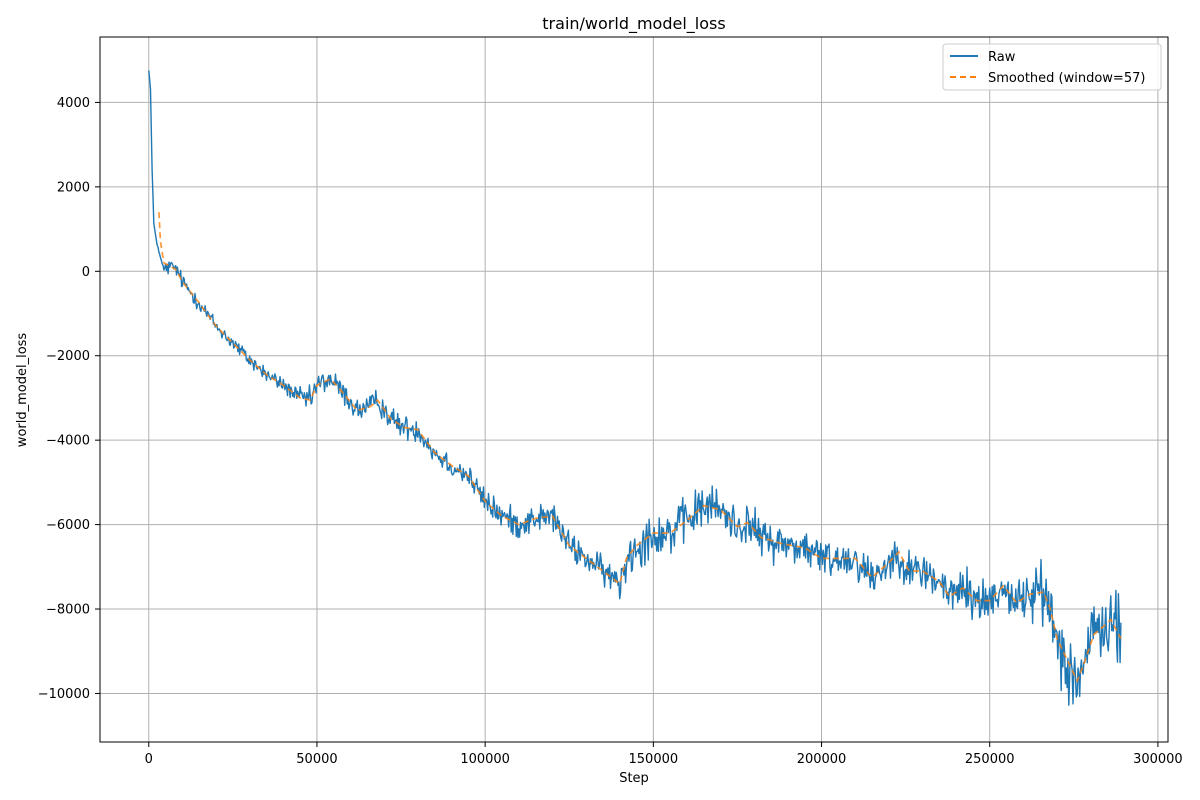 The width and height of the screenshot is (1200, 800). I want to click on x-tick-label: 150000, so click(654, 759).